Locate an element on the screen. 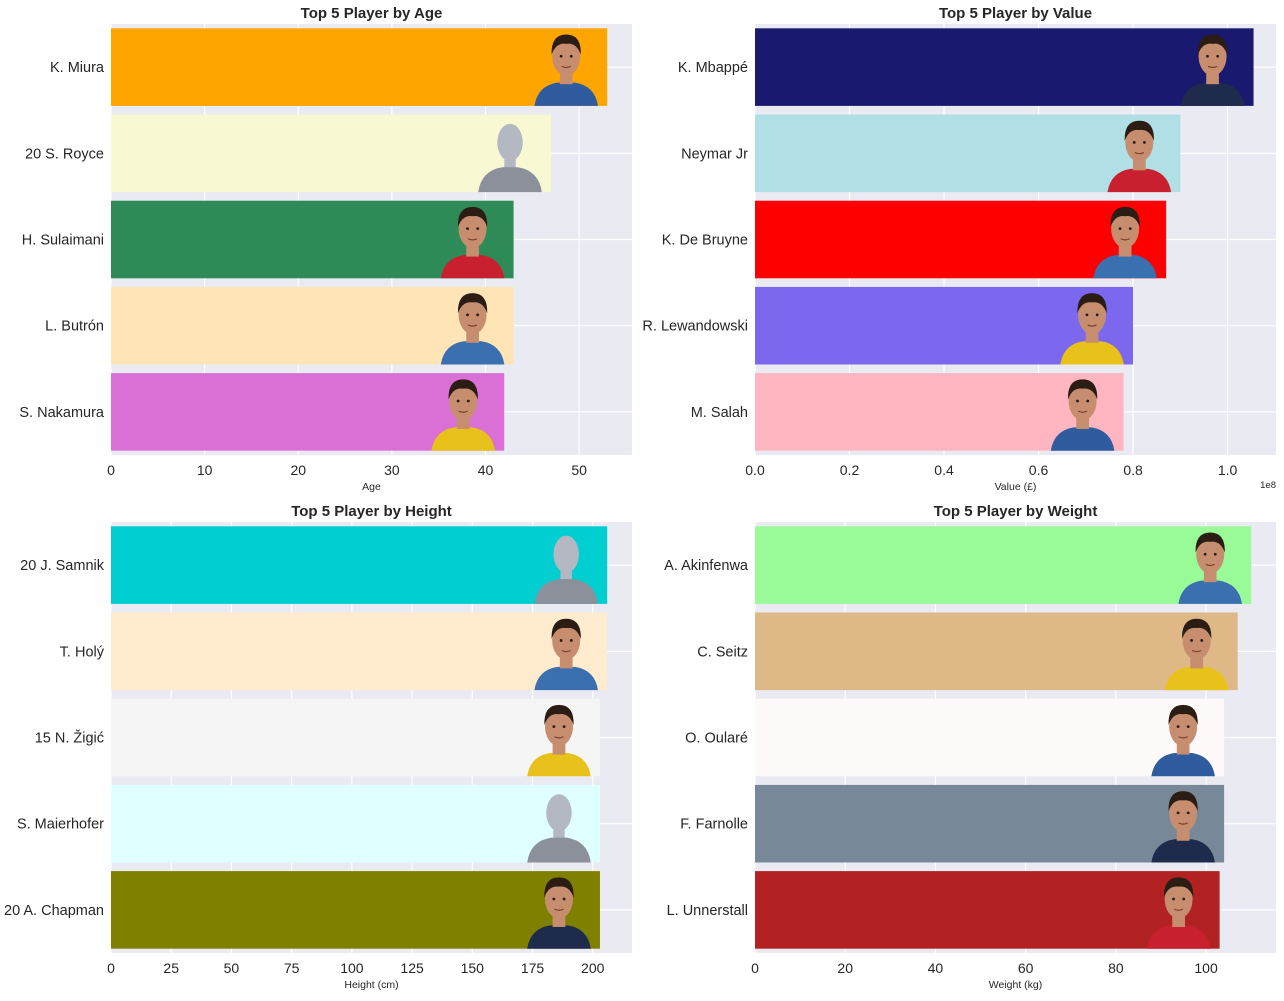 The image size is (1284, 1001). y-tick-label: S. Maierhofer is located at coordinates (60, 825).